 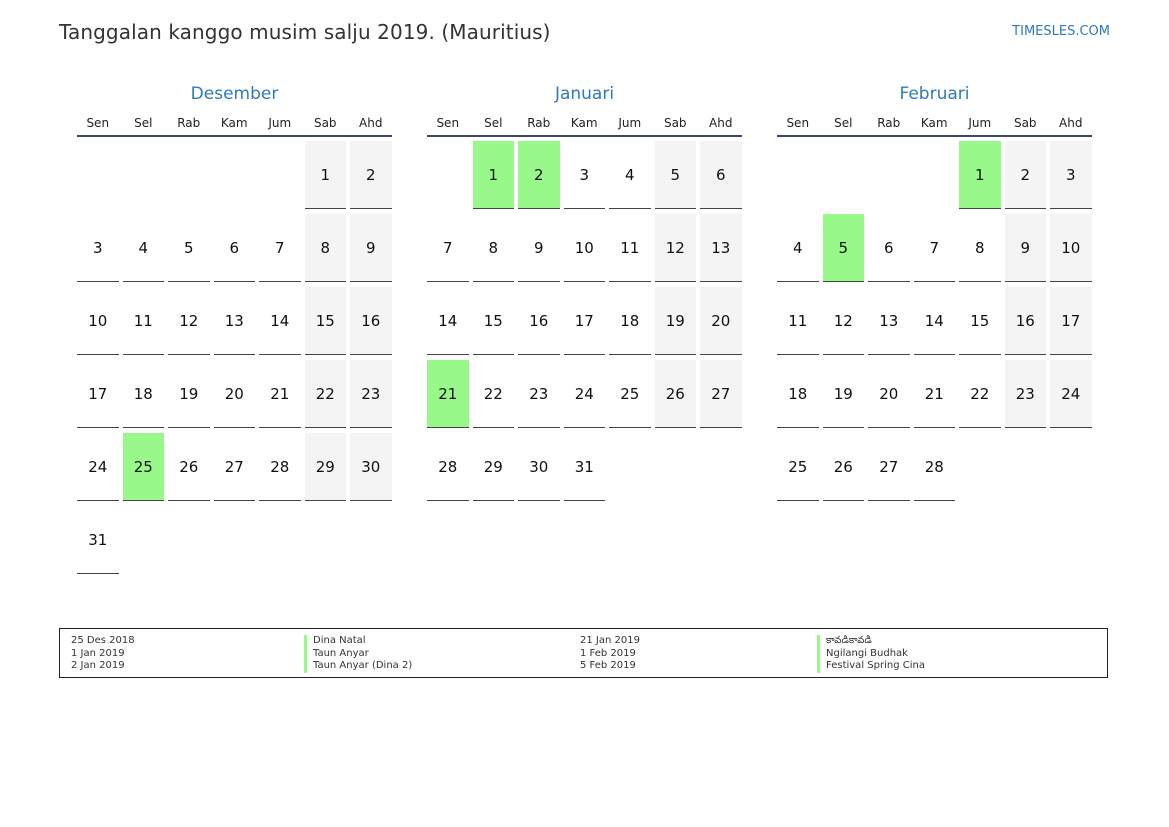 What do you see at coordinates (843, 248) in the screenshot?
I see `holiday-day-cell: 5` at bounding box center [843, 248].